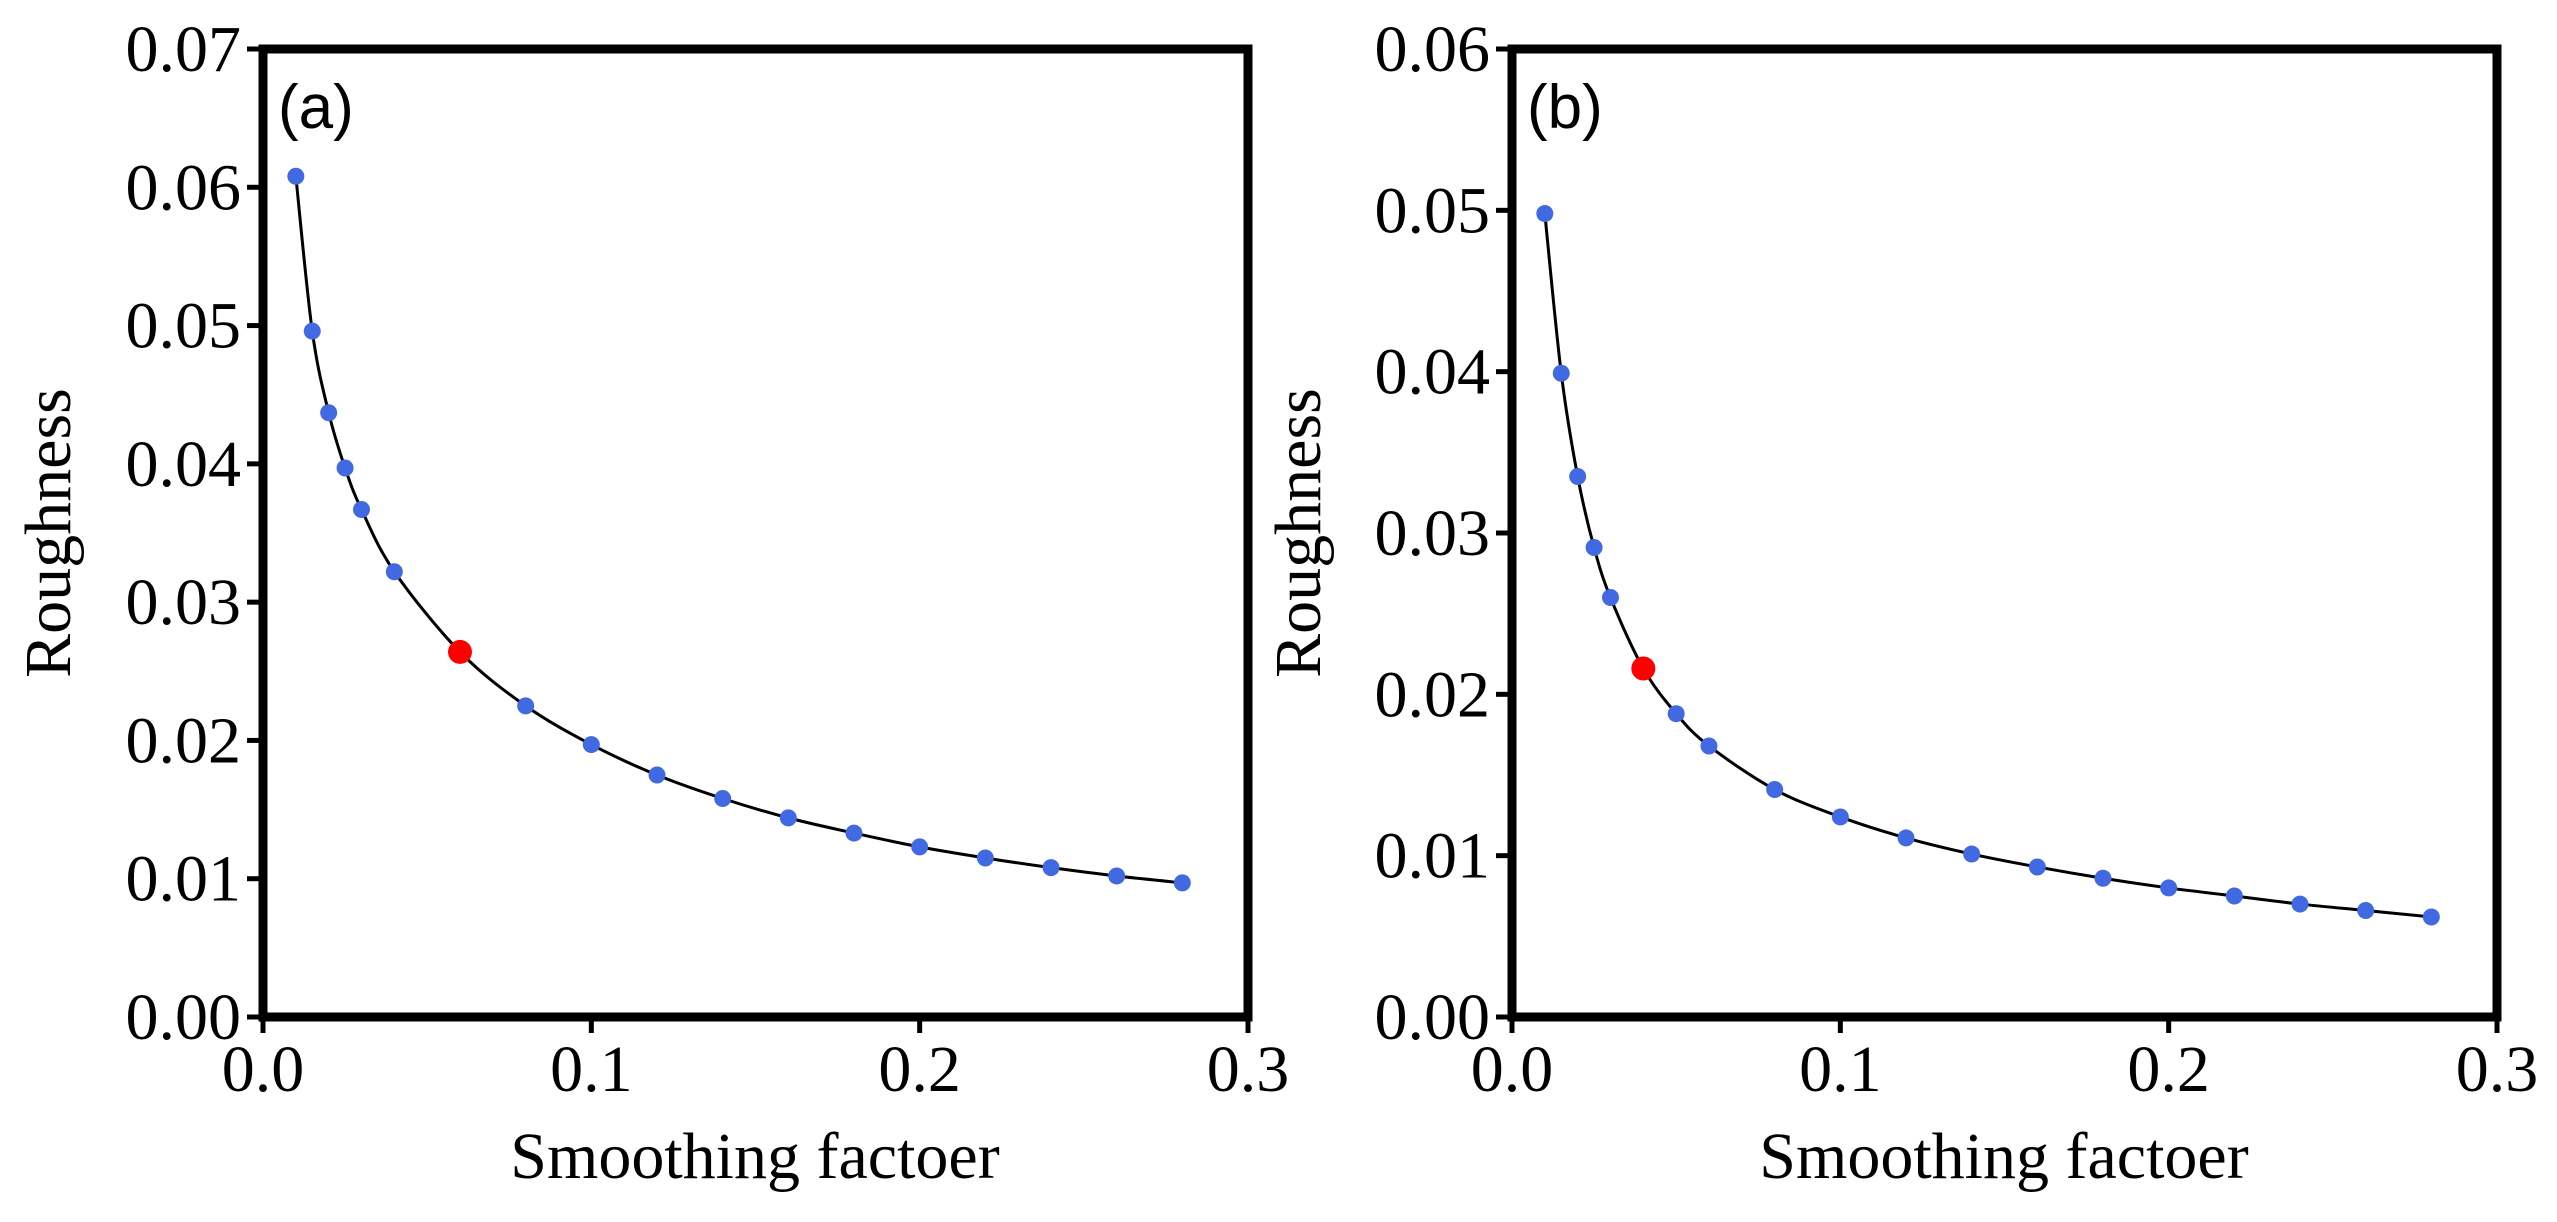 This screenshot has width=2557, height=1222. I want to click on y-tick-label: 0.07, so click(184, 49).